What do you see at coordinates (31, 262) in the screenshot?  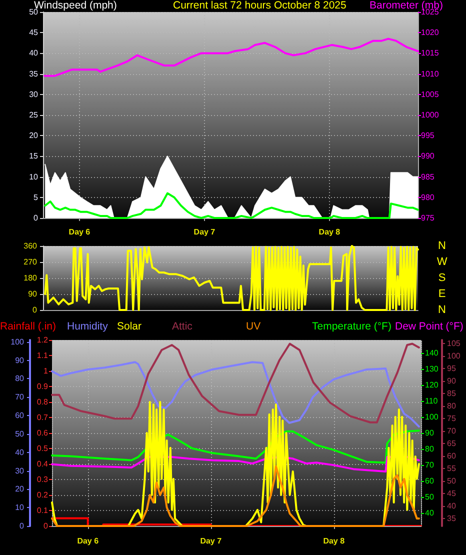 I see `y-tick-label: 270` at bounding box center [31, 262].